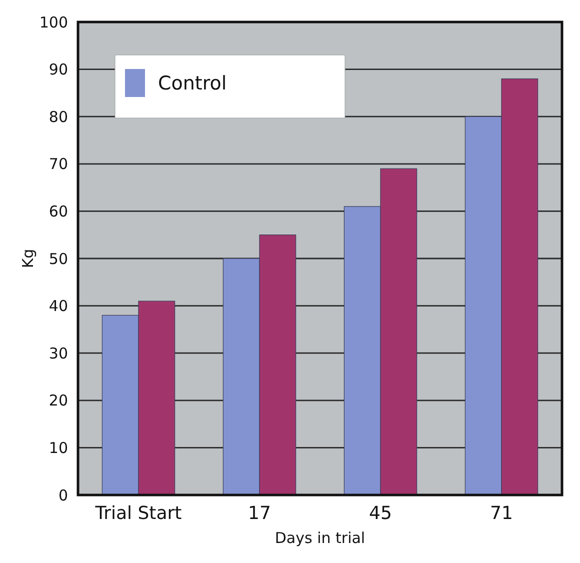  I want to click on y-tick-label: 40, so click(58, 306).